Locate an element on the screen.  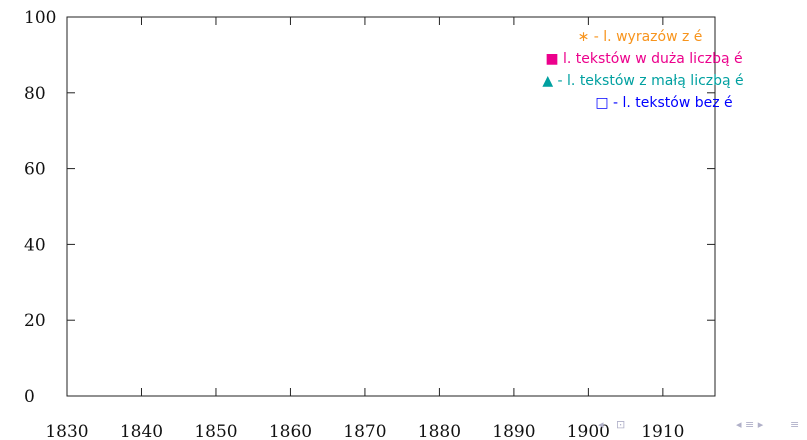
x-tick-label: 1890 is located at coordinates (513, 431).